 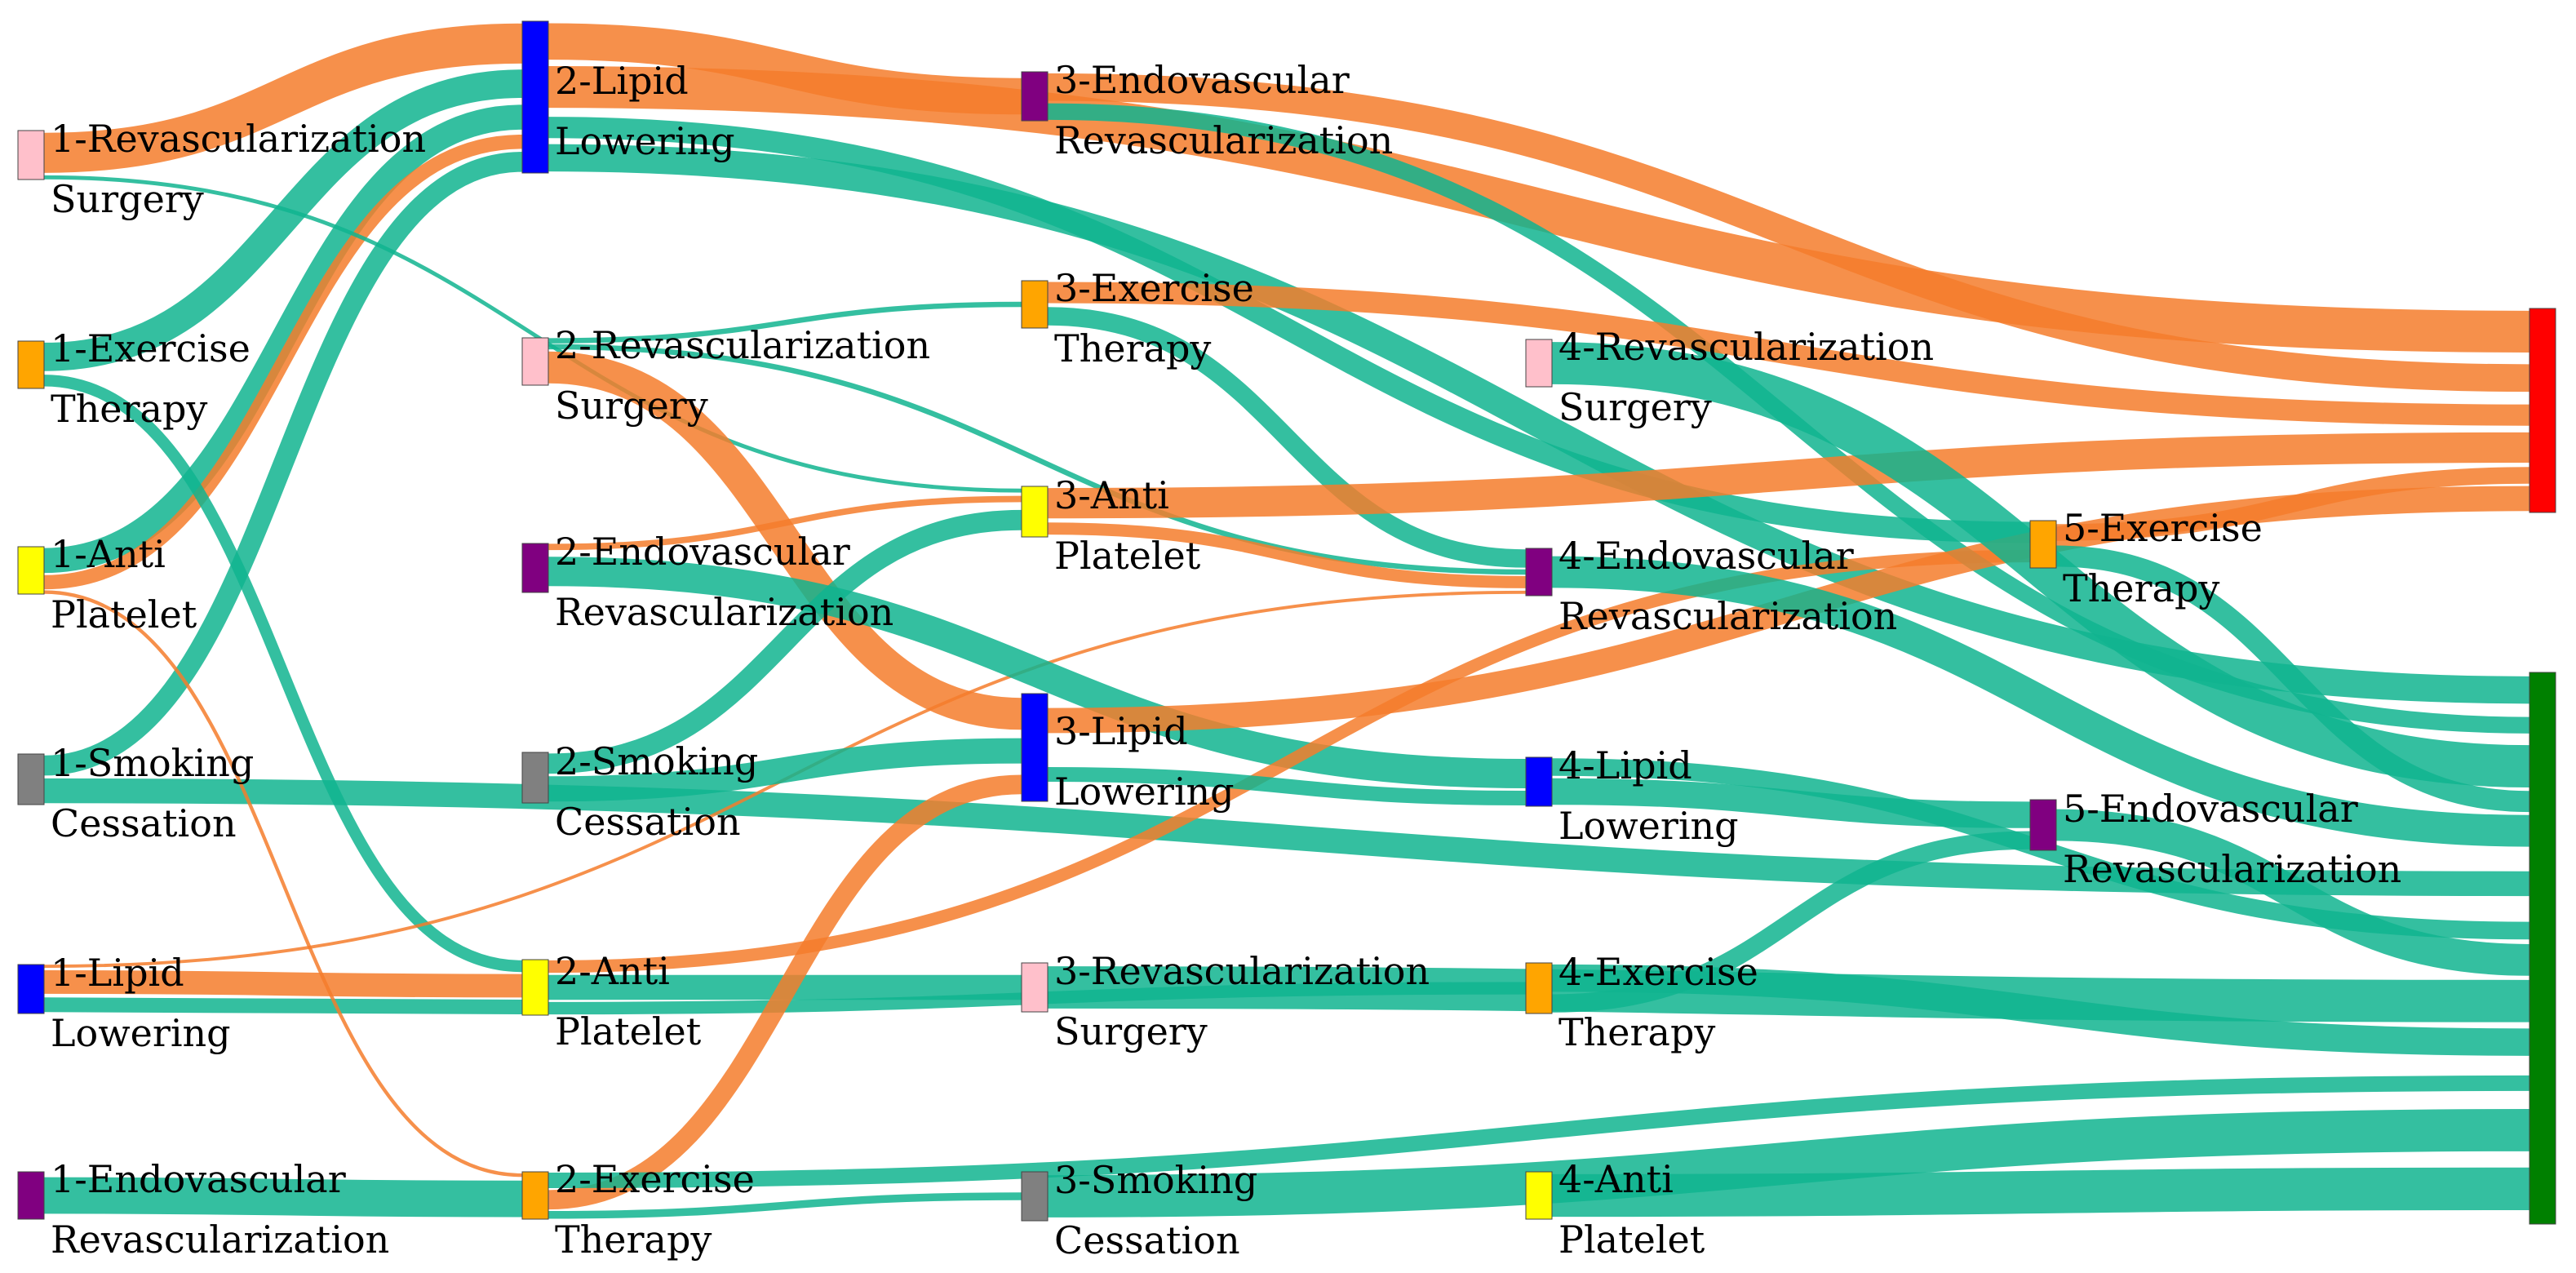 What do you see at coordinates (1128, 753) in the screenshot?
I see `node-s3_ll: 3-Lipid Lowering` at bounding box center [1128, 753].